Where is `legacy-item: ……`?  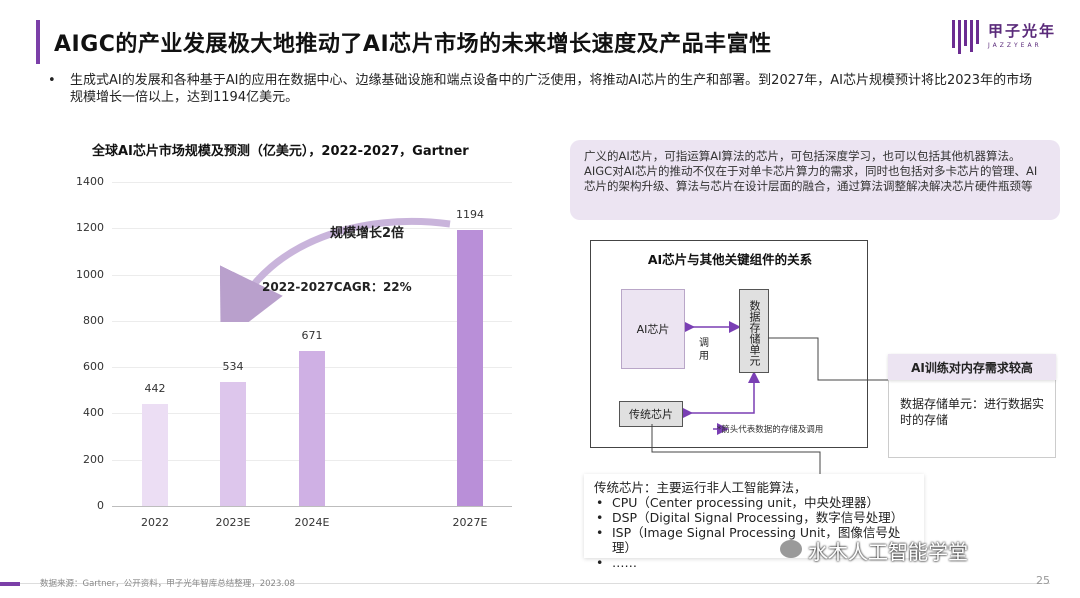
legacy-item: …… is located at coordinates (754, 562).